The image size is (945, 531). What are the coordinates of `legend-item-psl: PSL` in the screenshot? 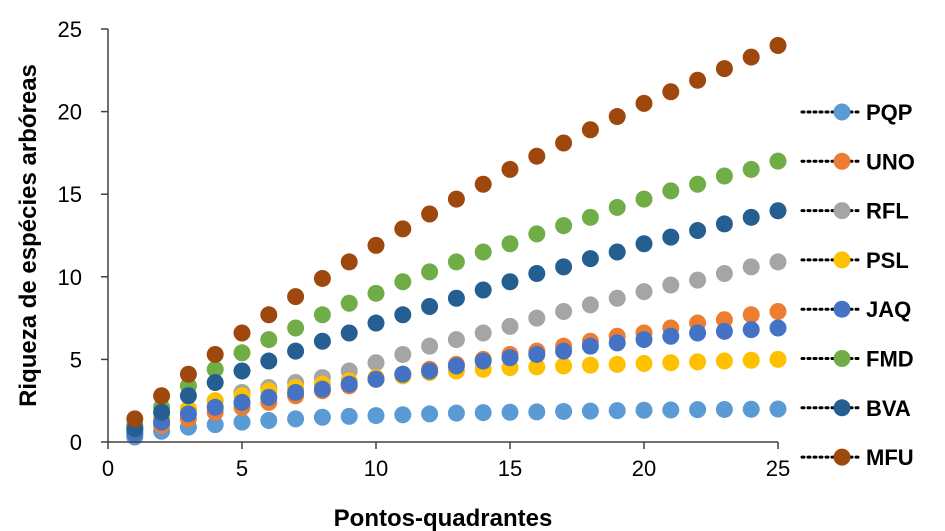 It's located at (854, 260).